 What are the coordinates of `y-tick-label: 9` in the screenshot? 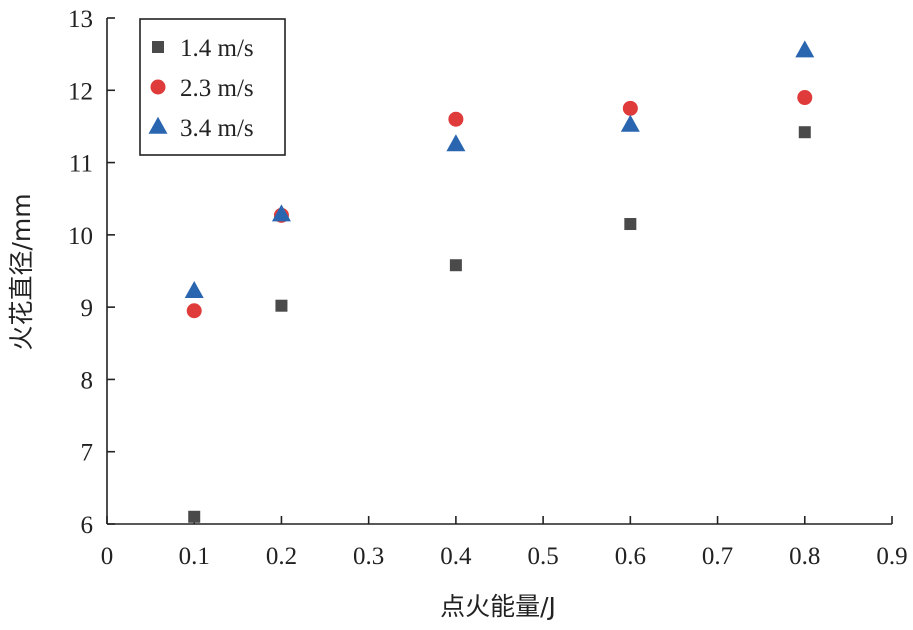 It's located at (87, 308).